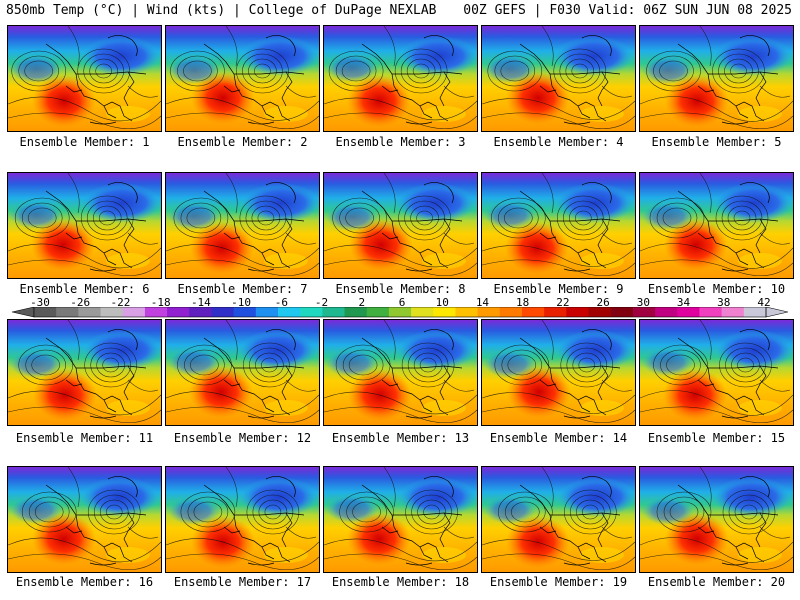  What do you see at coordinates (482, 302) in the screenshot?
I see `colorbar-tick-label: 14` at bounding box center [482, 302].